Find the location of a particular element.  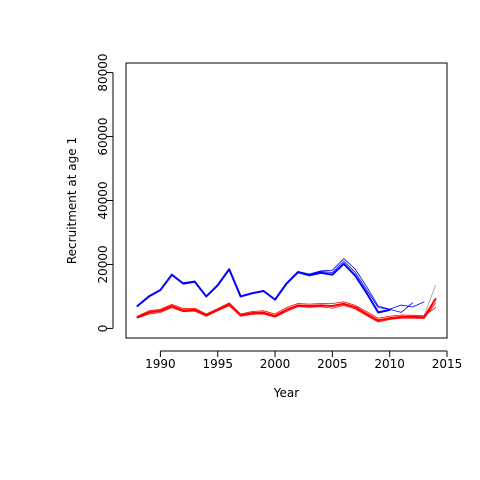

y-tick-label: 80000 is located at coordinates (103, 72).